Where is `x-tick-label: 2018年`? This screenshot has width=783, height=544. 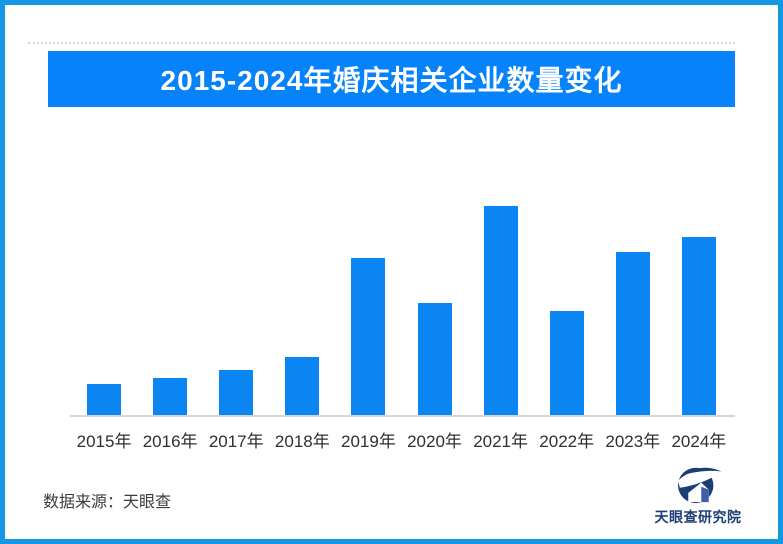 x-tick-label: 2018年 is located at coordinates (302, 441).